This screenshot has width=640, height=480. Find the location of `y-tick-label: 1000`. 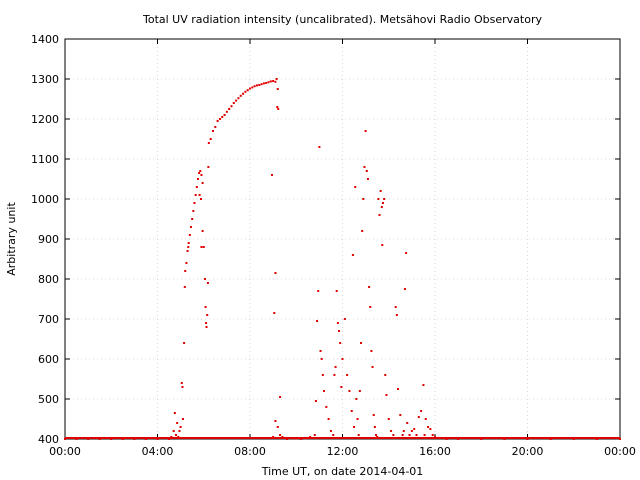

y-tick-label: 1000 is located at coordinates (45, 199).